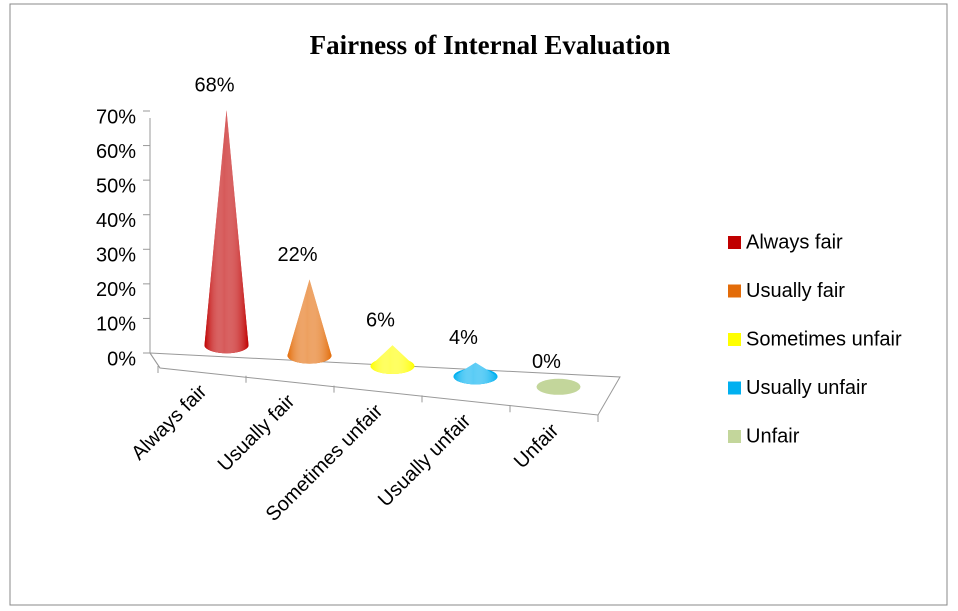  Describe the element at coordinates (794, 242) in the screenshot. I see `legend-label: Always fair` at that location.